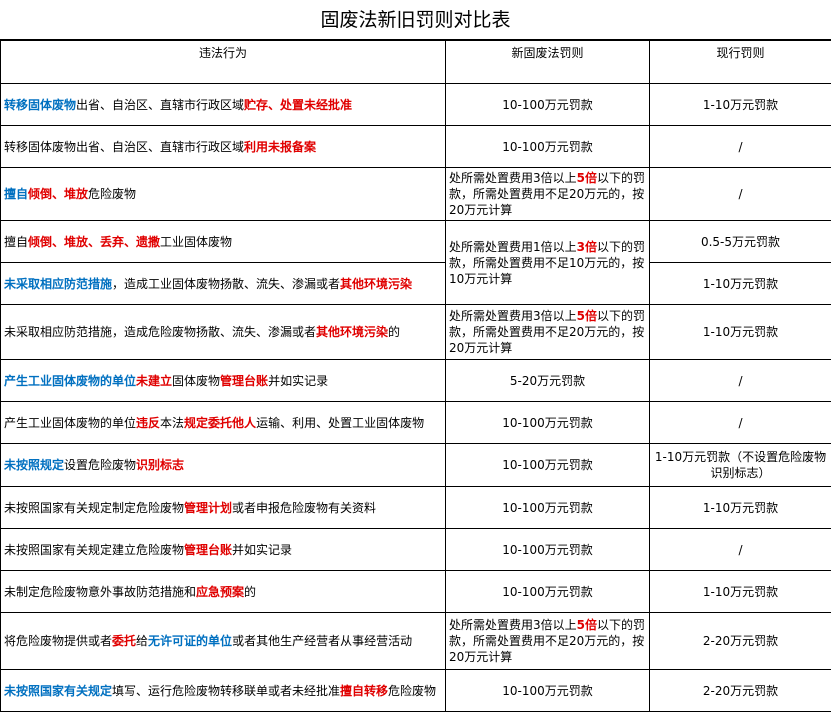 Image resolution: width=831 pixels, height=712 pixels. What do you see at coordinates (220, 592) in the screenshot?
I see `text-run: 应急预案` at bounding box center [220, 592].